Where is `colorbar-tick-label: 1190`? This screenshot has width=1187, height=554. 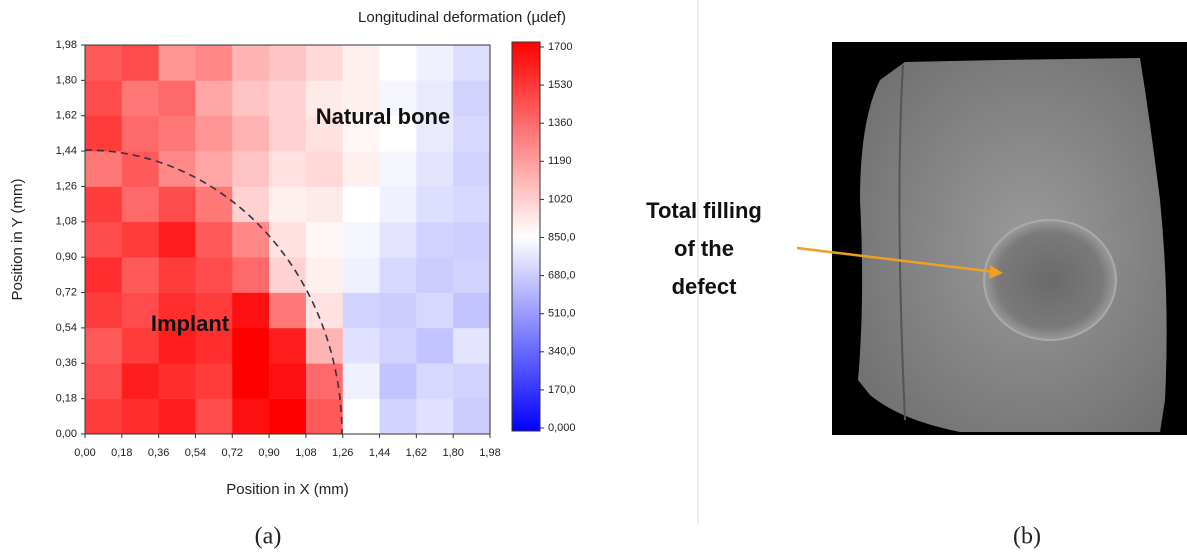 colorbar-tick-label: 1190 is located at coordinates (560, 161).